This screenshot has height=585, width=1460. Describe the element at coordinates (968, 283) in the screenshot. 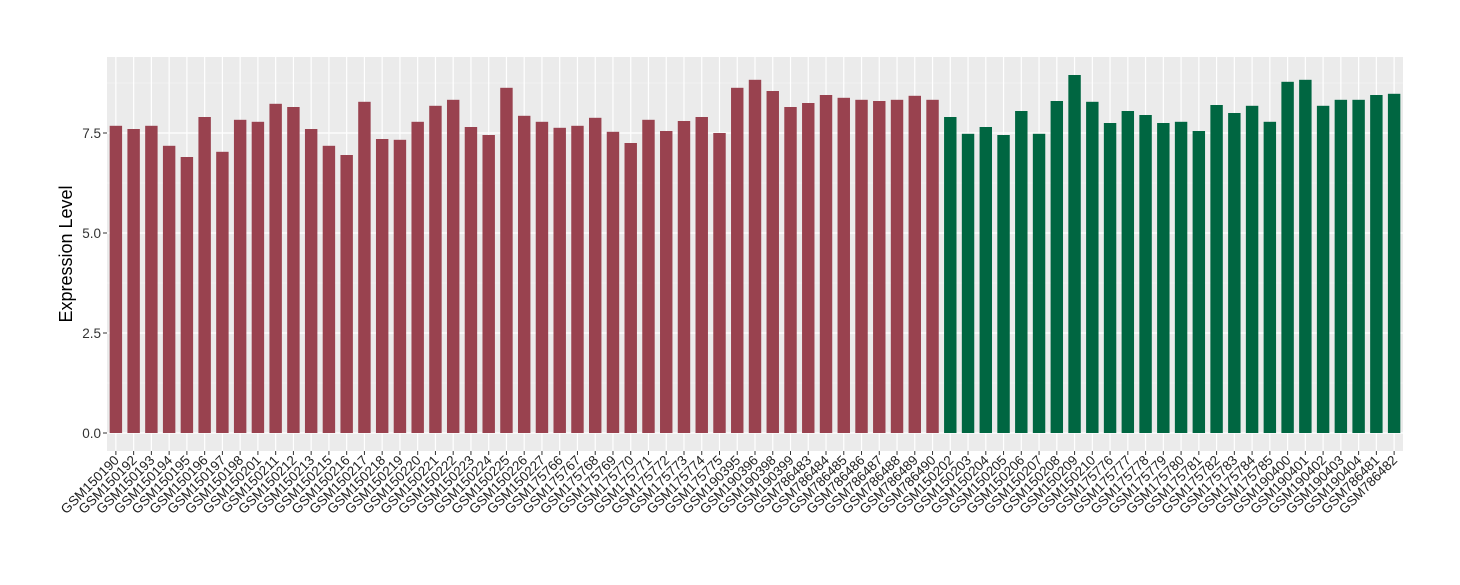

I see `bar-GSM150203` at that location.